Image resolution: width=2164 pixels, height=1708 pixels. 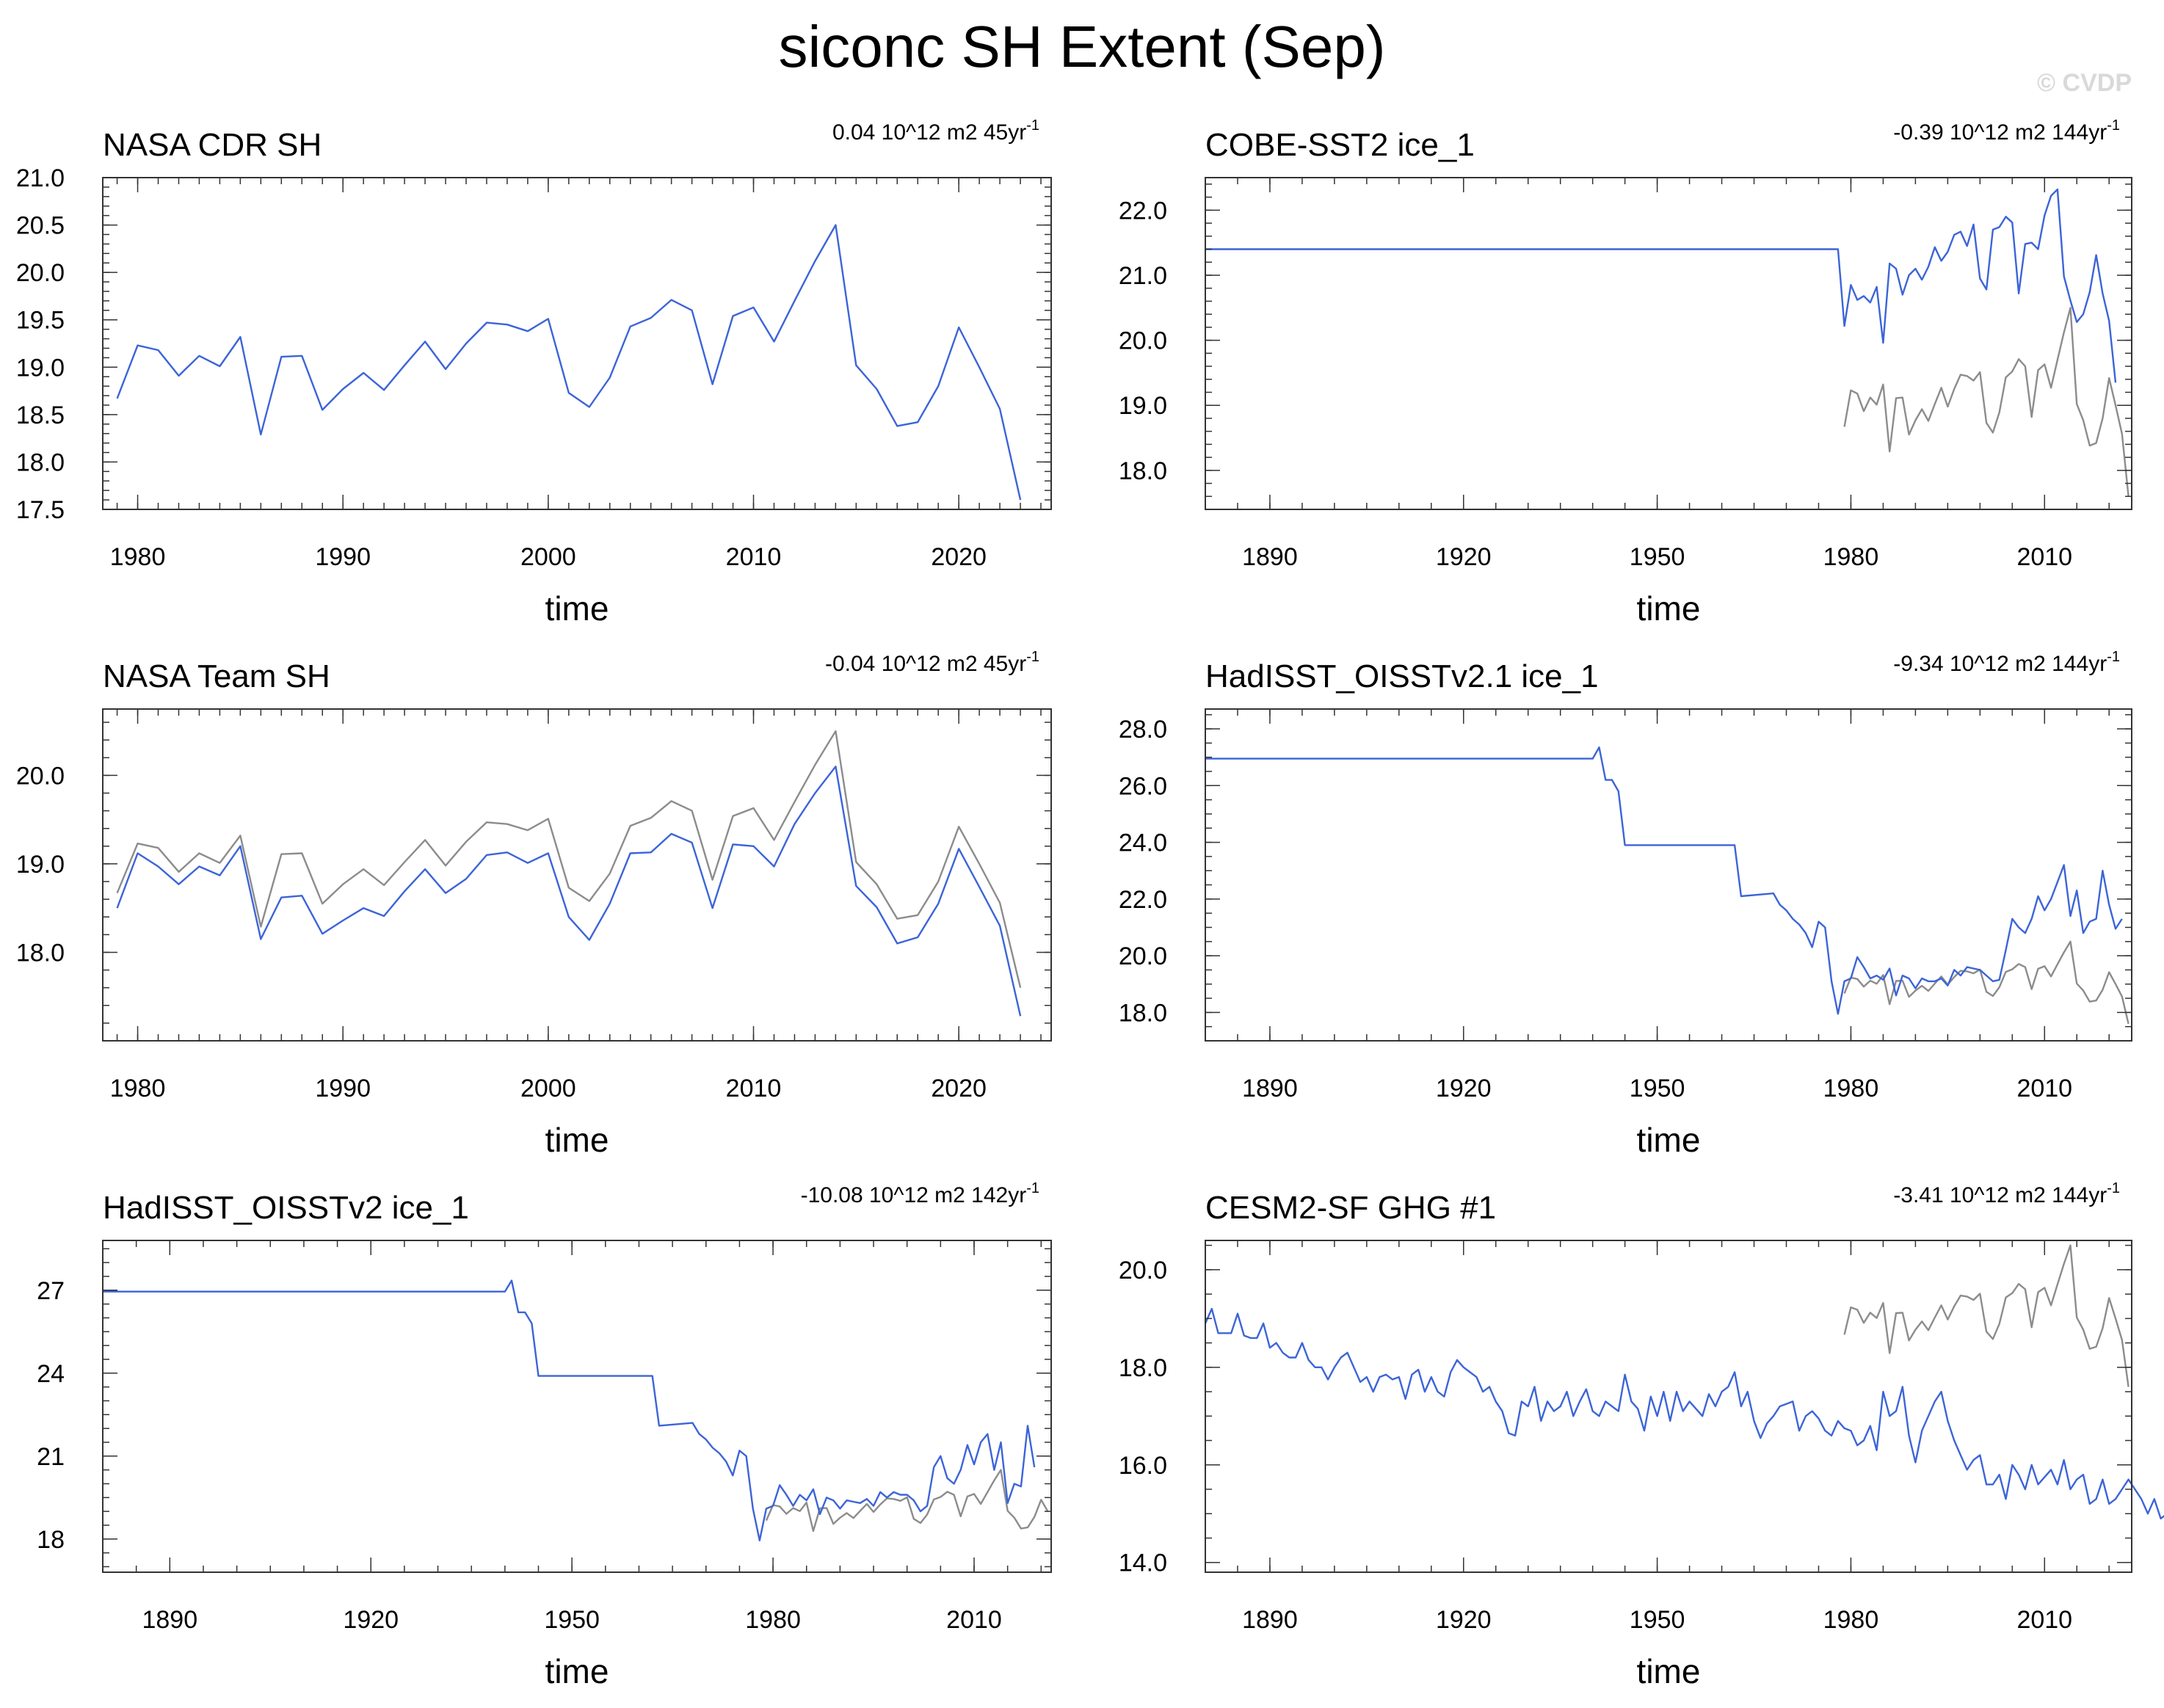 What do you see at coordinates (51, 1457) in the screenshot?
I see `y-tick-label: 21` at bounding box center [51, 1457].